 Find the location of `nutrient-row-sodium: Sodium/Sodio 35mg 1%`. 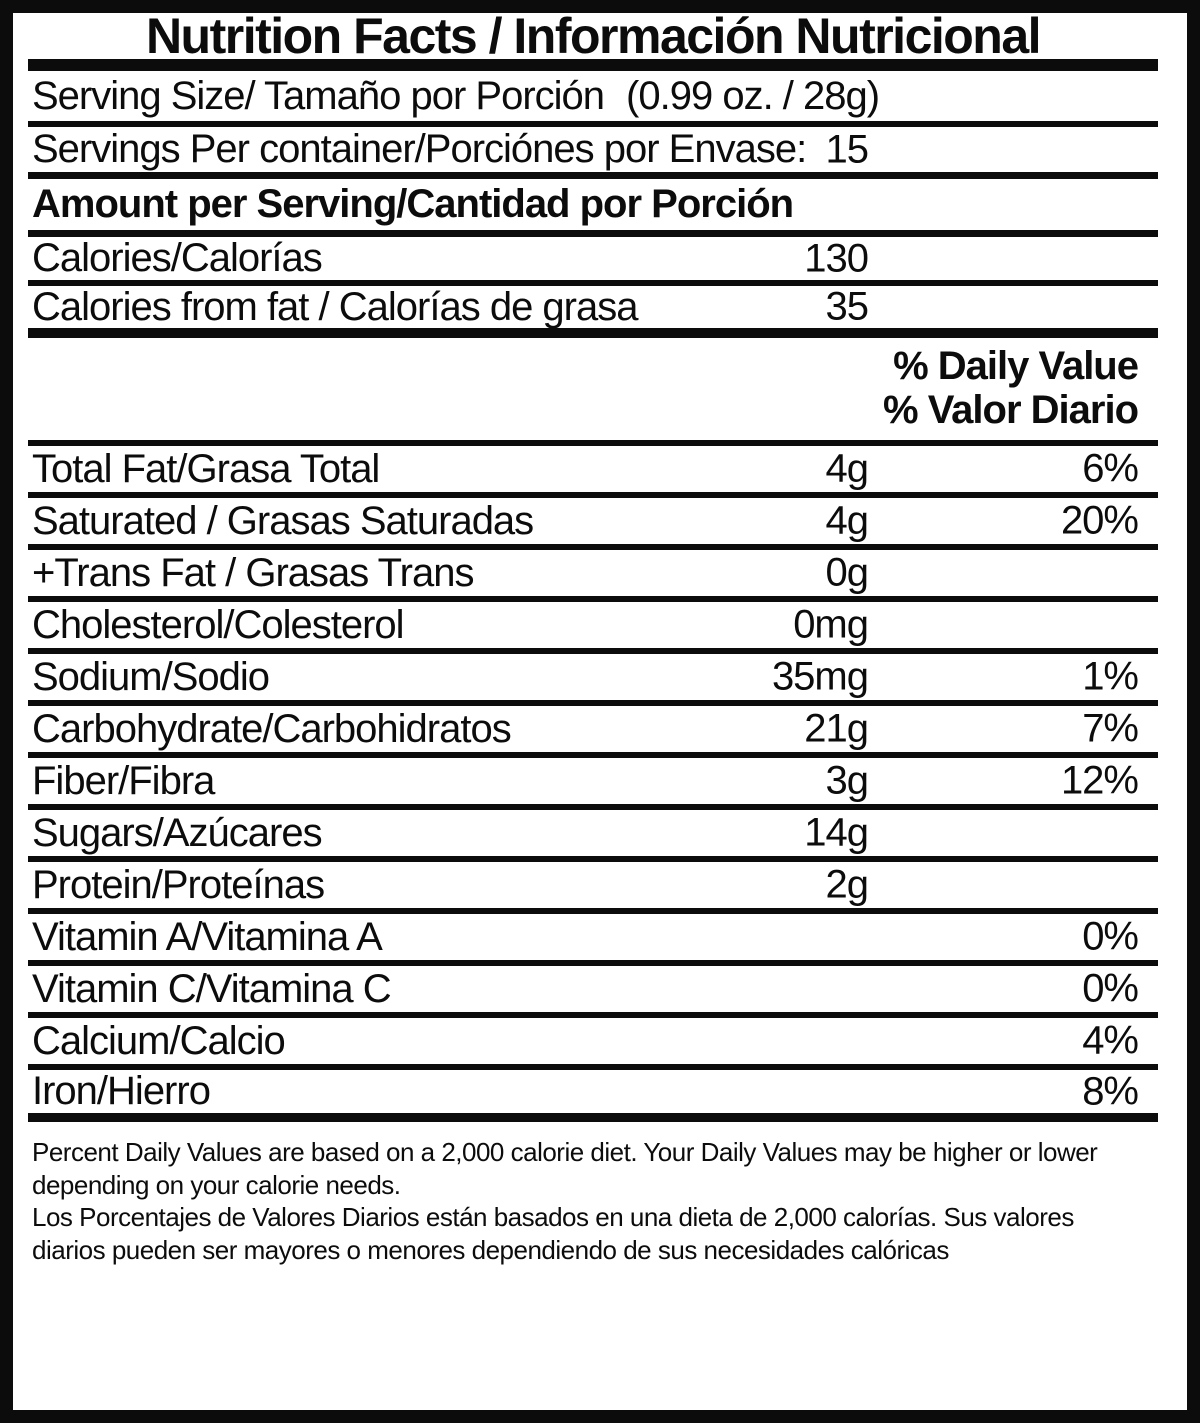

nutrient-row-sodium: Sodium/Sodio 35mg 1% is located at coordinates (593, 680).